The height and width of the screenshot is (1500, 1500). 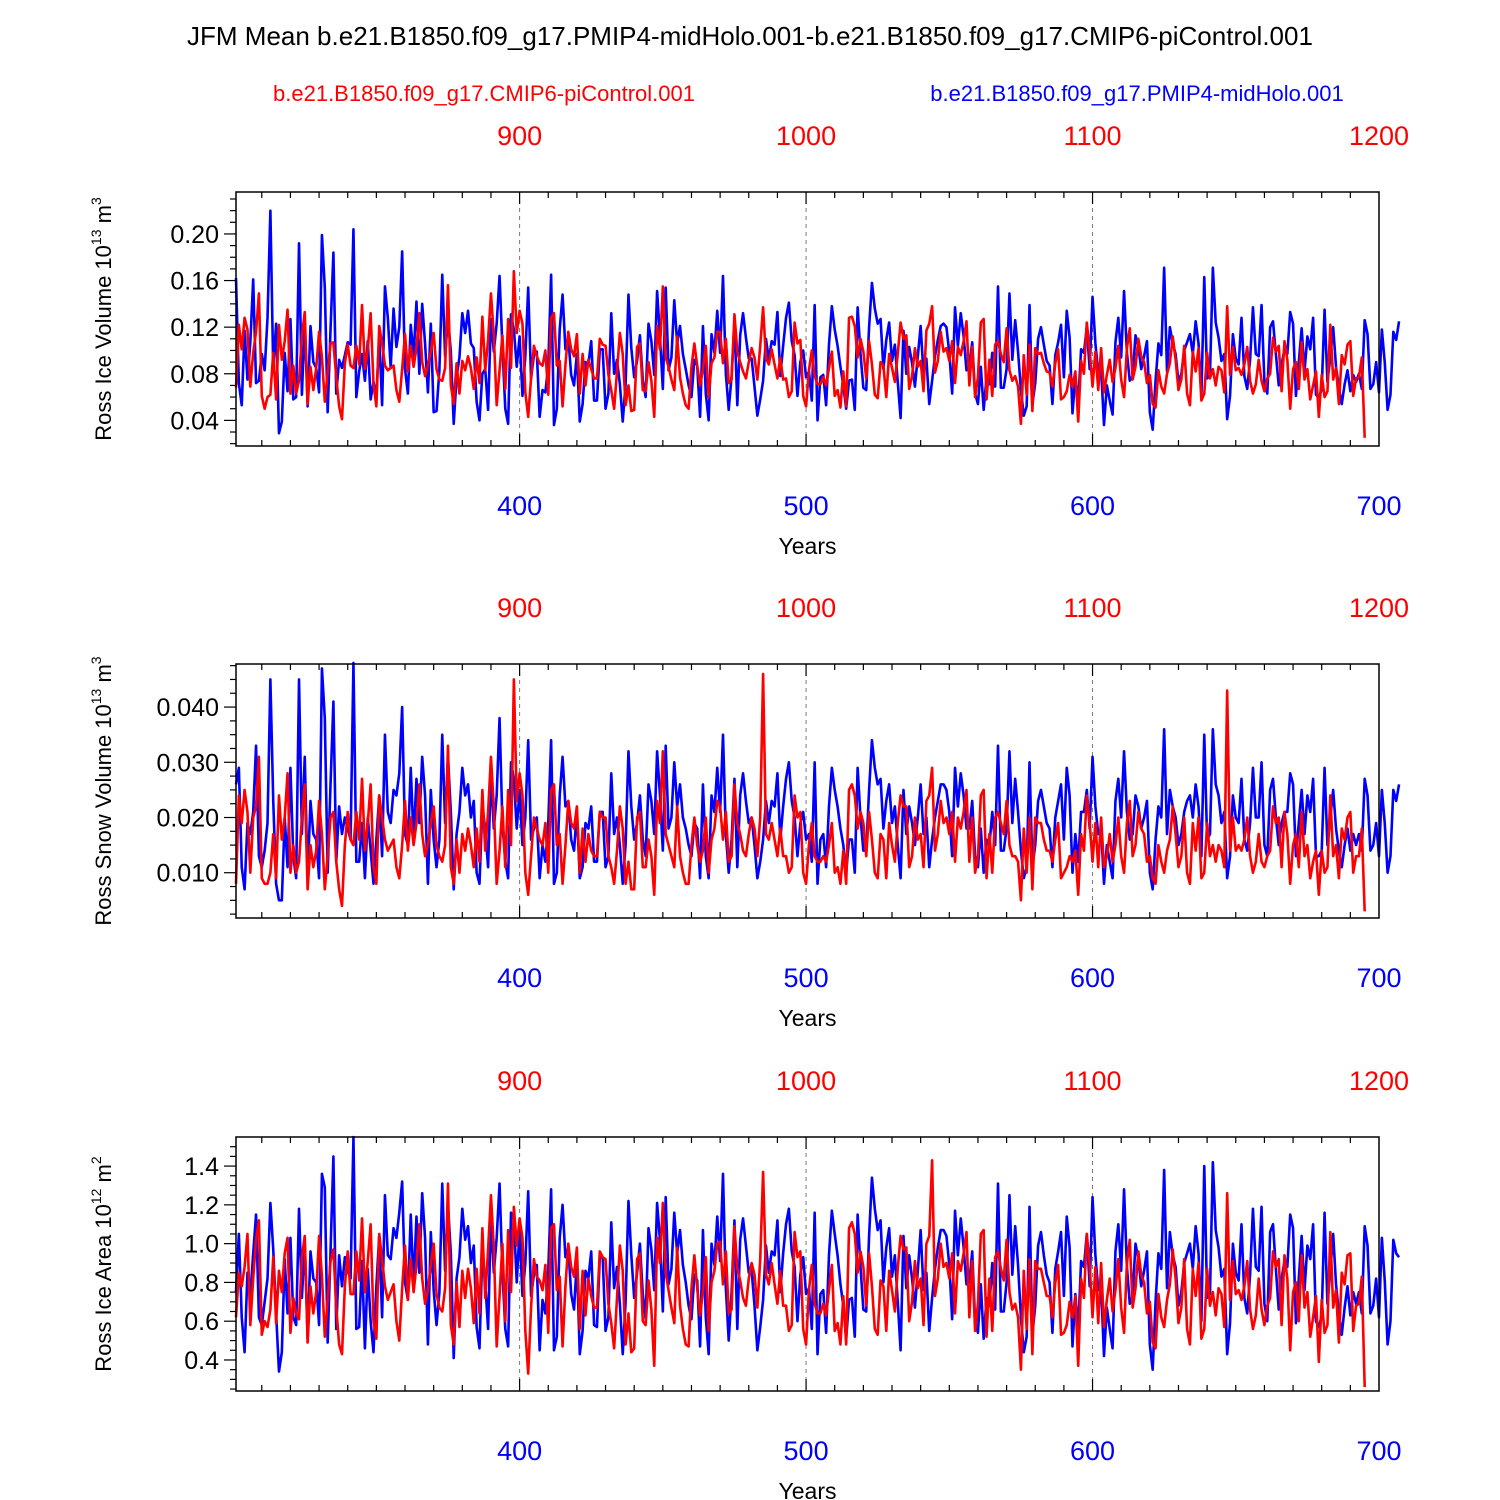 What do you see at coordinates (96, 1196) in the screenshot?
I see `y-axis-label-exponent: 12` at bounding box center [96, 1196].